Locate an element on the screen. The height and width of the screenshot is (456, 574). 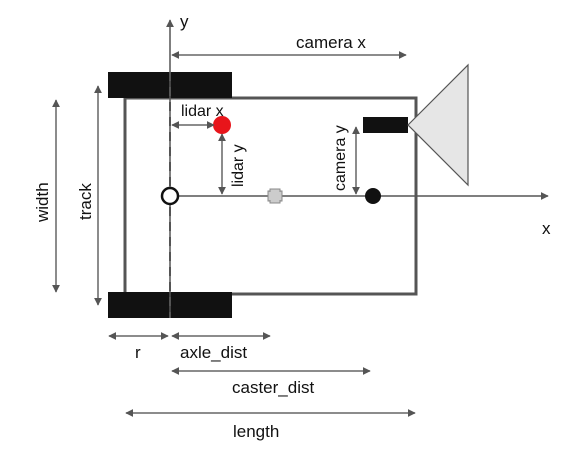
camera-y-label: camera y is located at coordinates (340, 158).